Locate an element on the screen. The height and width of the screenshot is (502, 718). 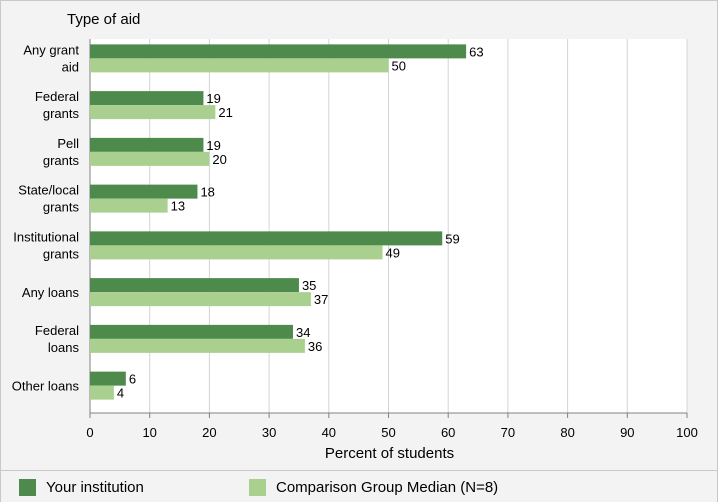
x-tick-label: 70 is located at coordinates (508, 432).